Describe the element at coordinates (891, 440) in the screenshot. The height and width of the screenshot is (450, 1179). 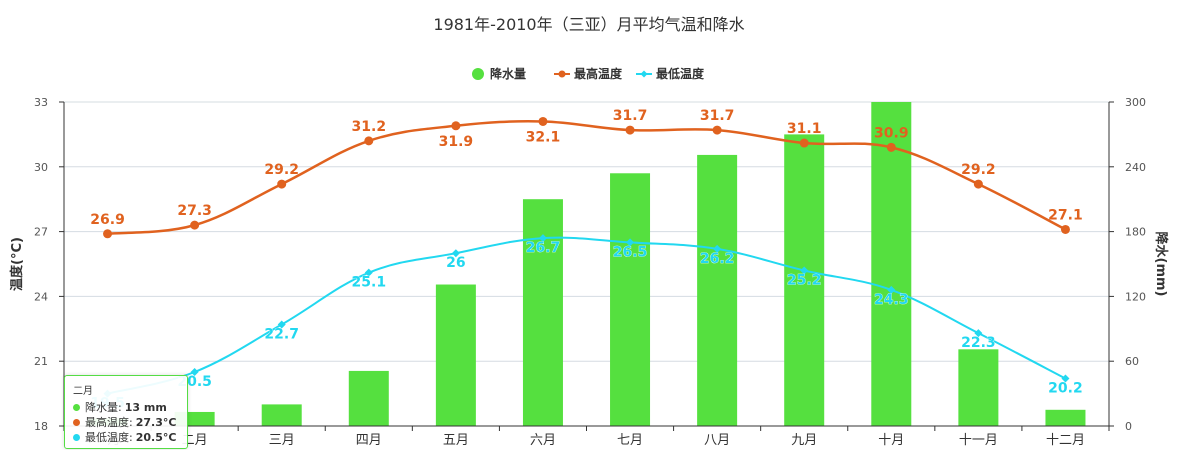
I see `x-tick-label: 十月` at that location.